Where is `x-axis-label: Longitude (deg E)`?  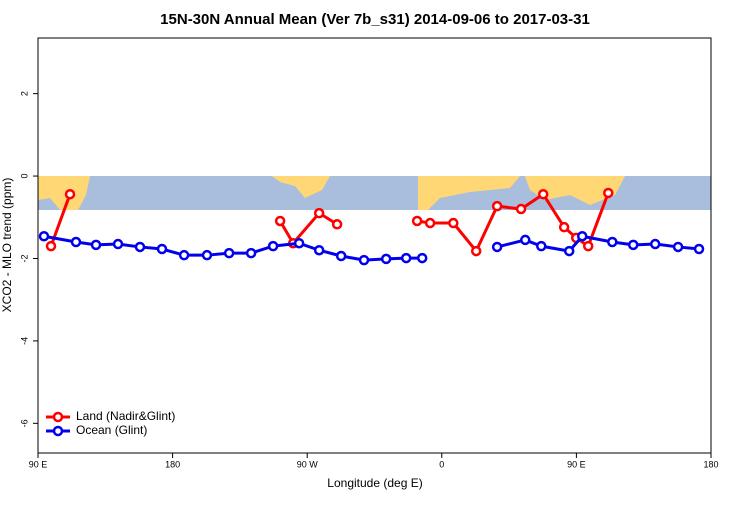 x-axis-label: Longitude (deg E) is located at coordinates (374, 483).